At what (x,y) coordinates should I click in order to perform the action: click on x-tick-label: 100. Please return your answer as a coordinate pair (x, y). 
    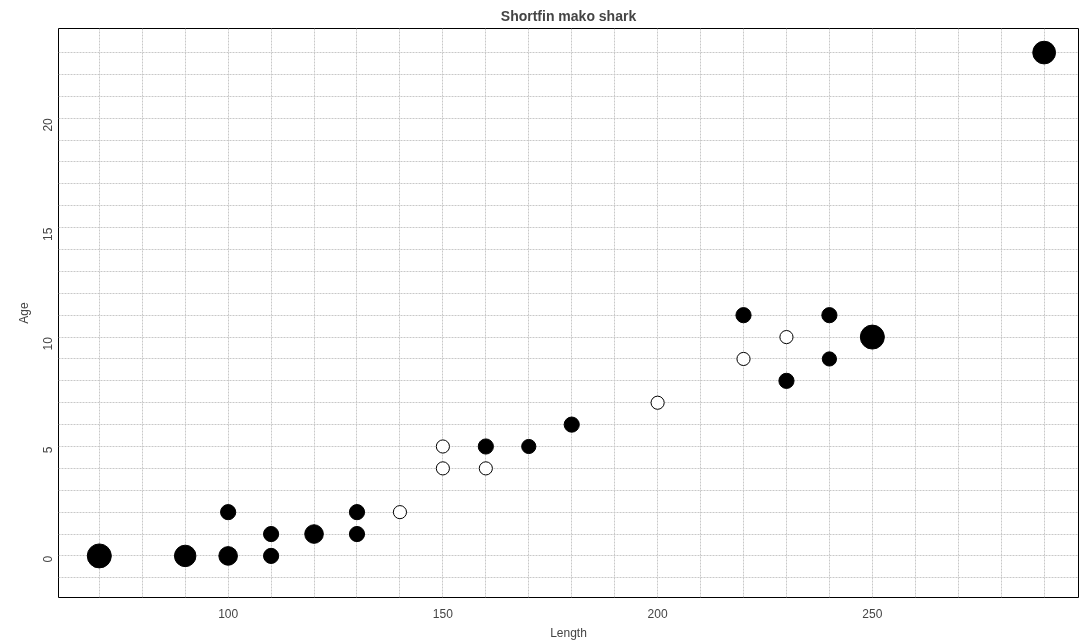
    Looking at the image, I should click on (228, 613).